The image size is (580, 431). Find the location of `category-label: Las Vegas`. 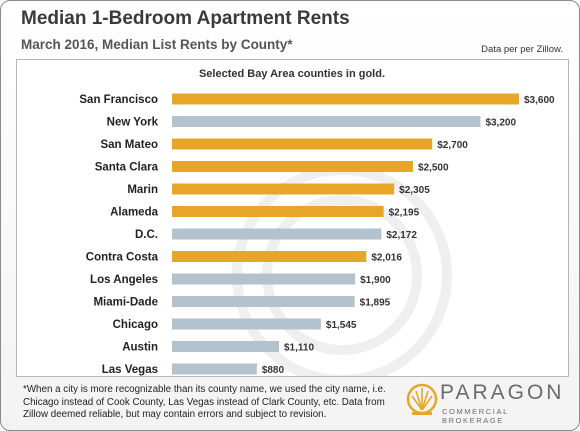

category-label: Las Vegas is located at coordinates (130, 370).